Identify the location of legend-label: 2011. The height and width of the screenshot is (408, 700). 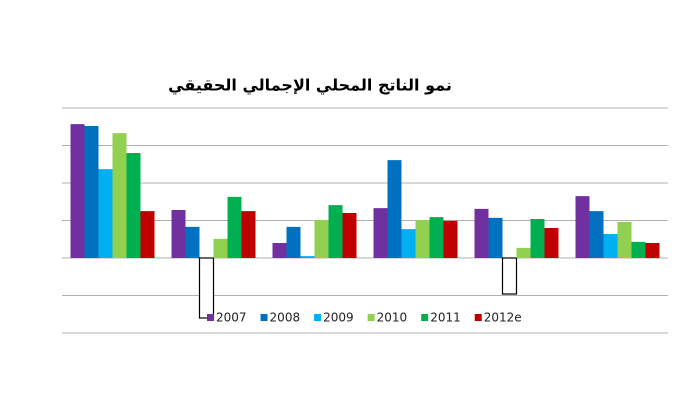
(445, 318).